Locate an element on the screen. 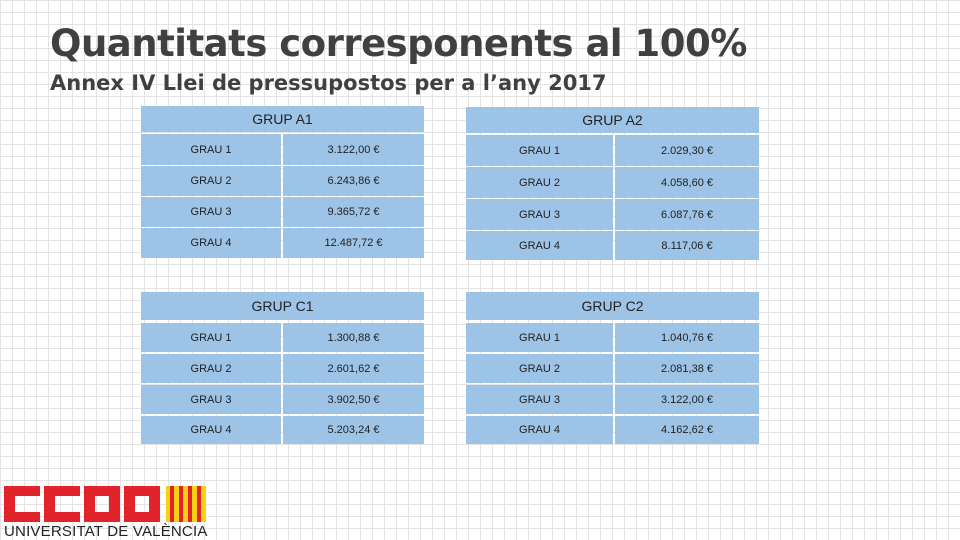 Image resolution: width=960 pixels, height=540 pixels. grade-amount: 9.365,72 € is located at coordinates (353, 212).